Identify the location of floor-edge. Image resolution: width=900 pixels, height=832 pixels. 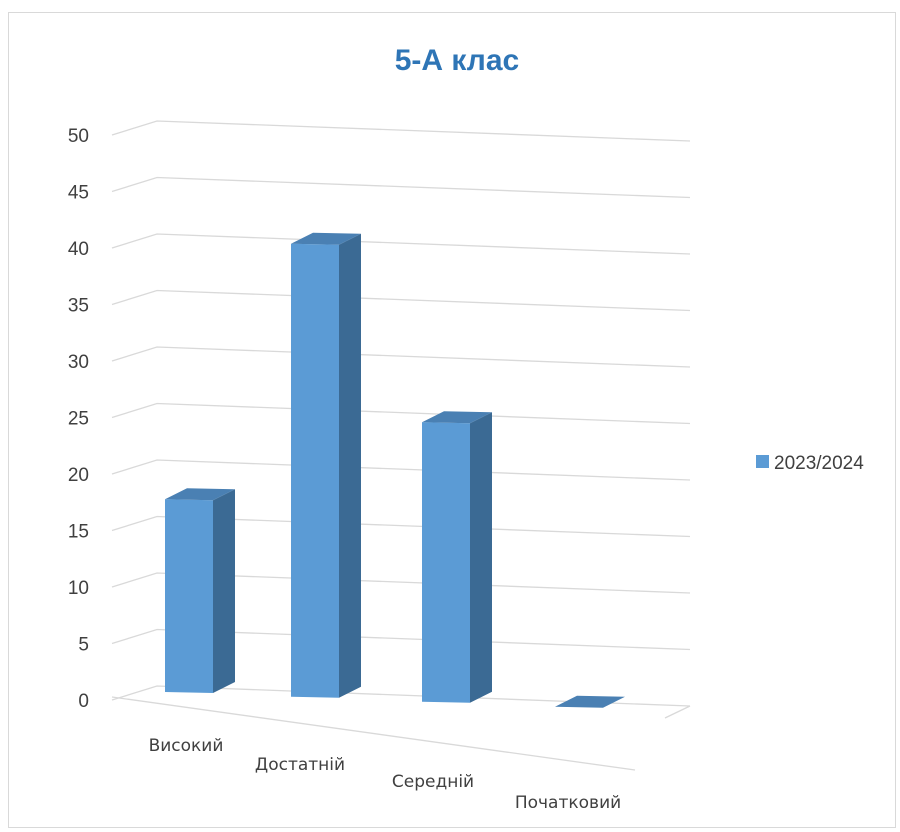
(373, 733).